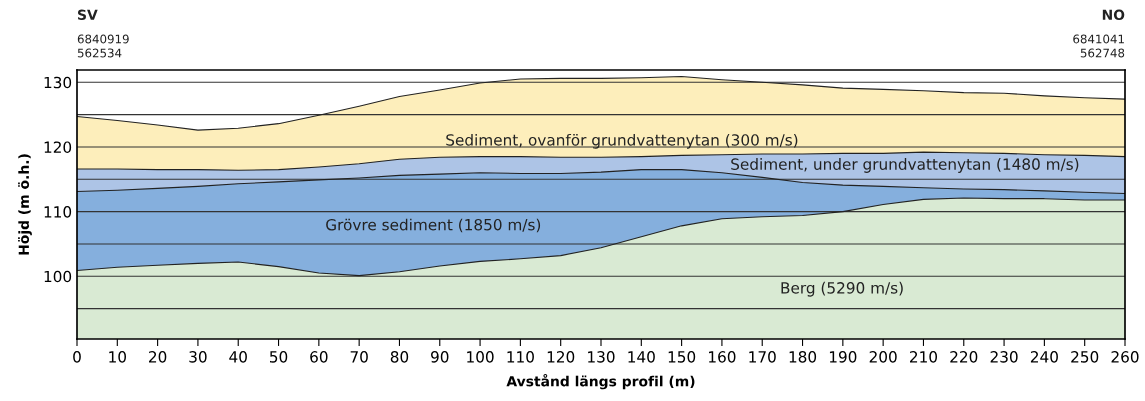 This screenshot has height=401, width=1145. What do you see at coordinates (924, 357) in the screenshot?
I see `x-tick-label: 210` at bounding box center [924, 357].